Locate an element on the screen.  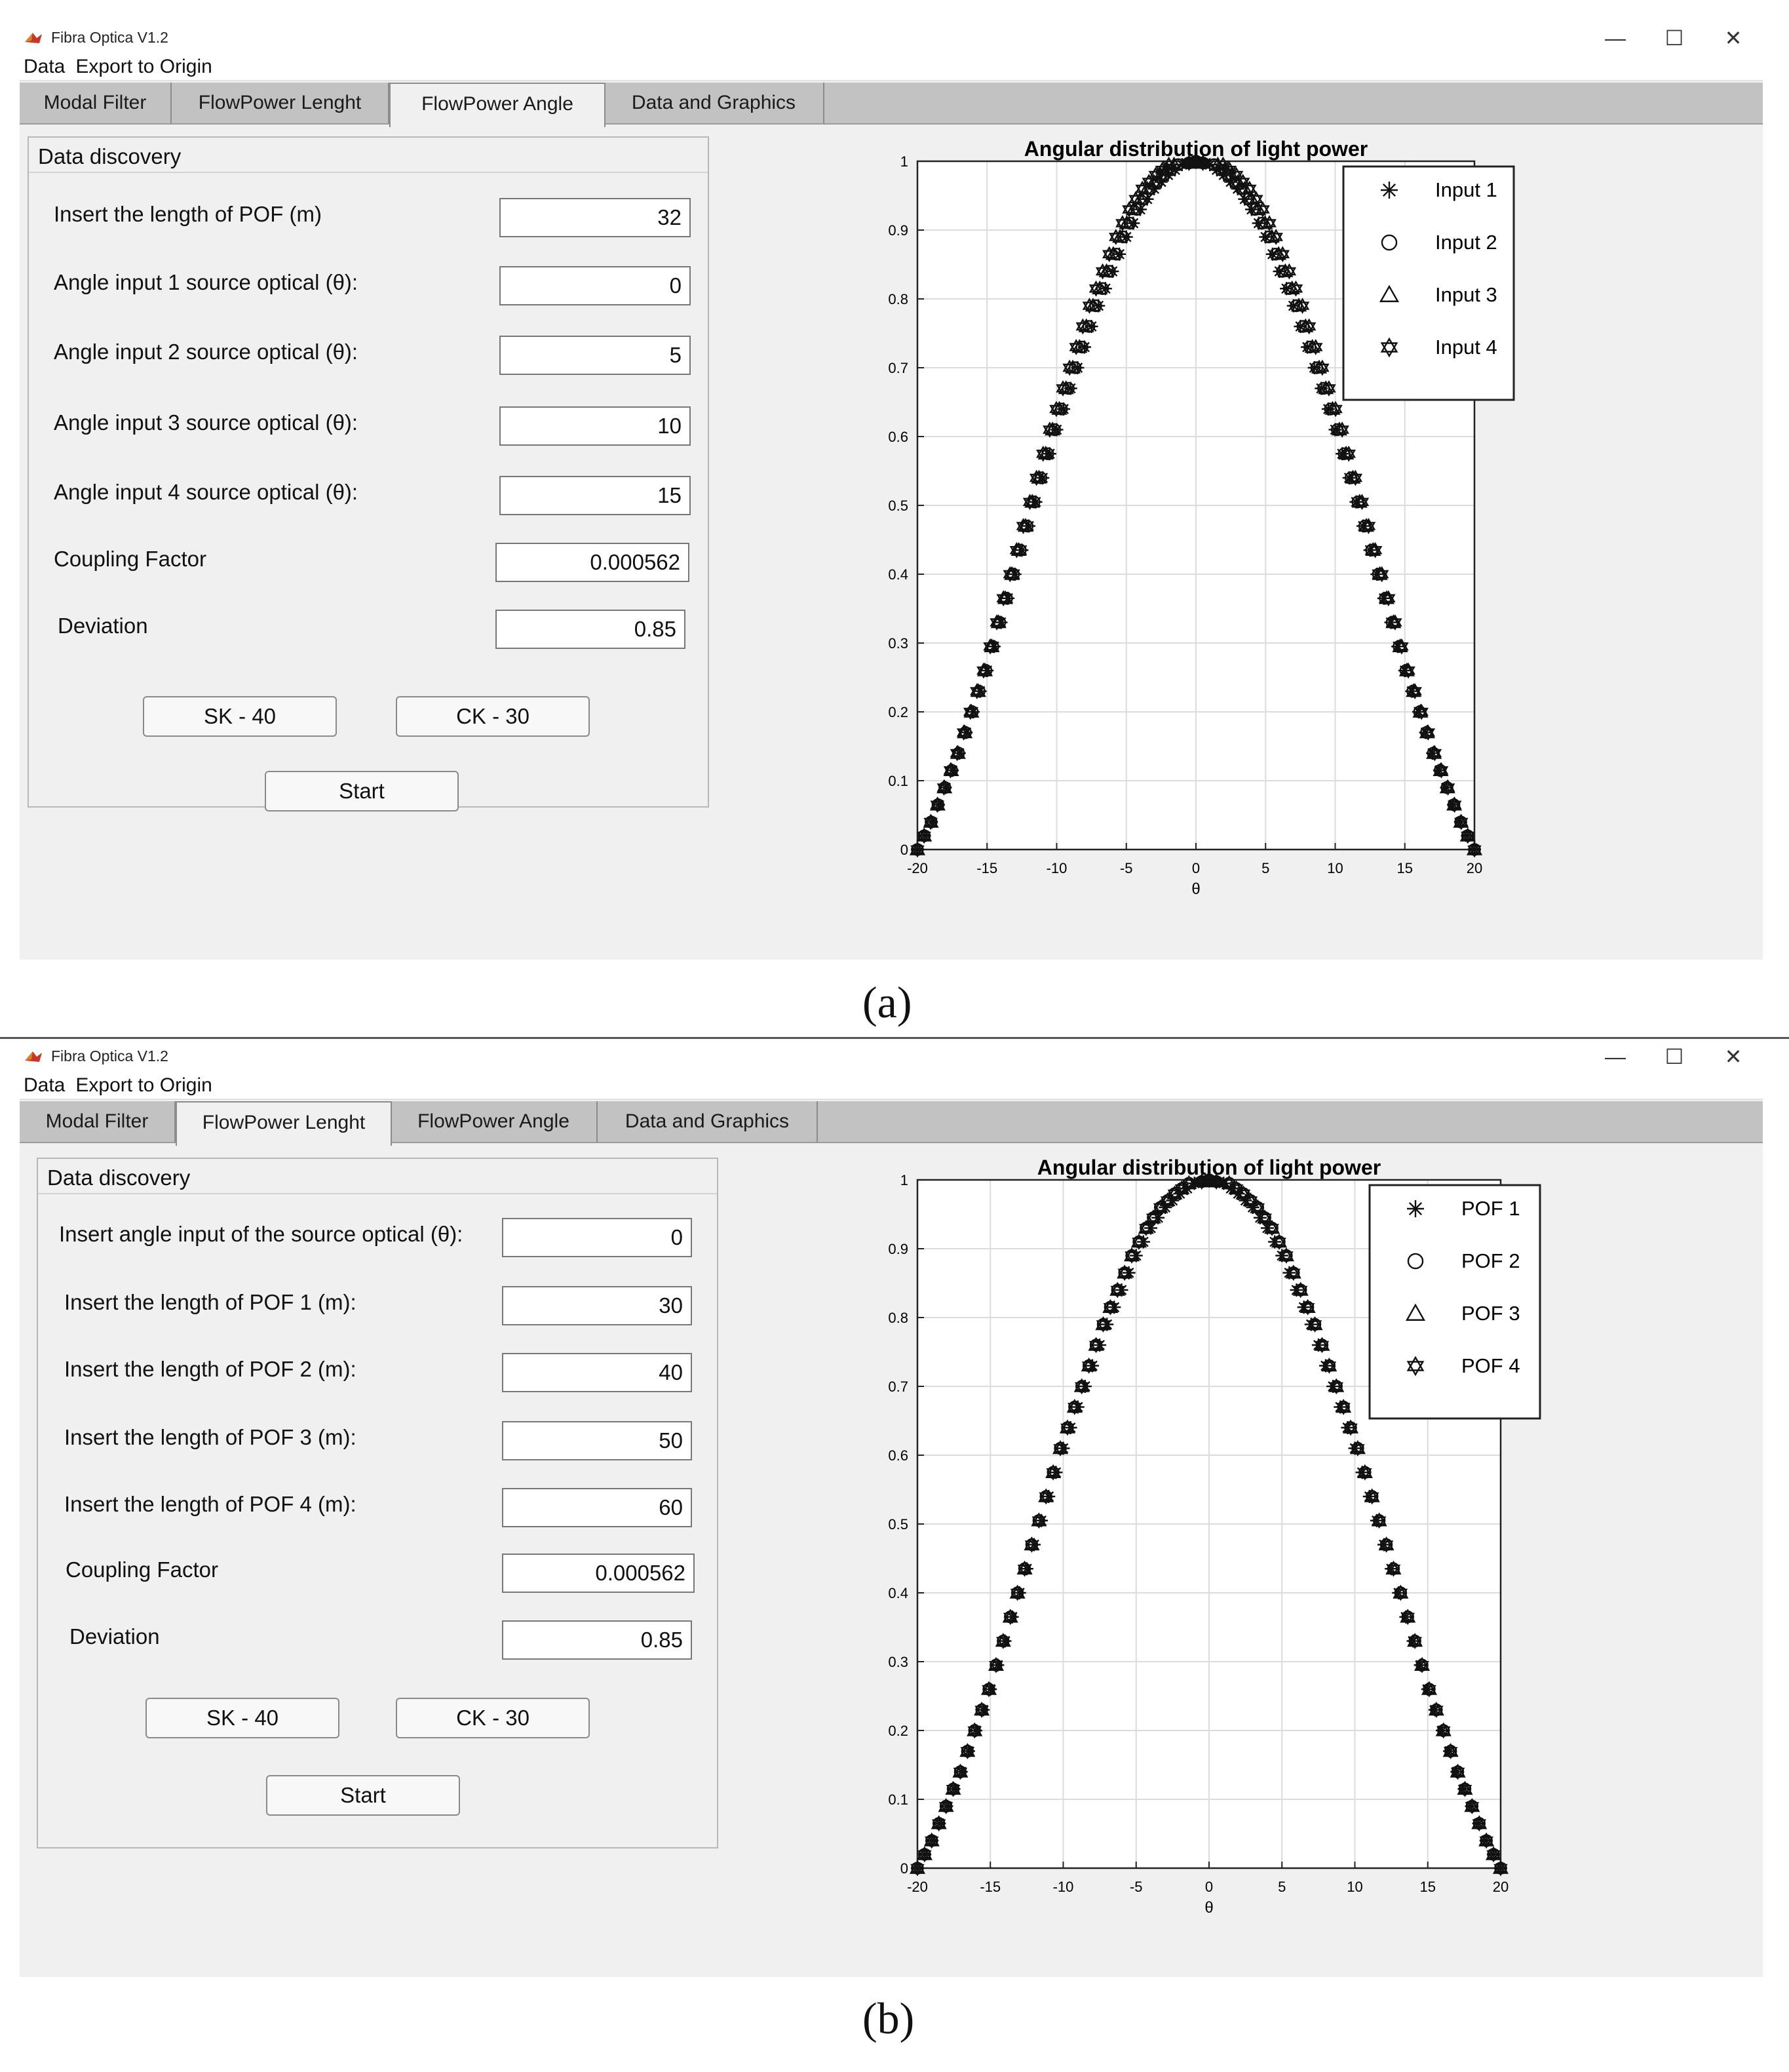
source-angle-input: 0 is located at coordinates (597, 1237).